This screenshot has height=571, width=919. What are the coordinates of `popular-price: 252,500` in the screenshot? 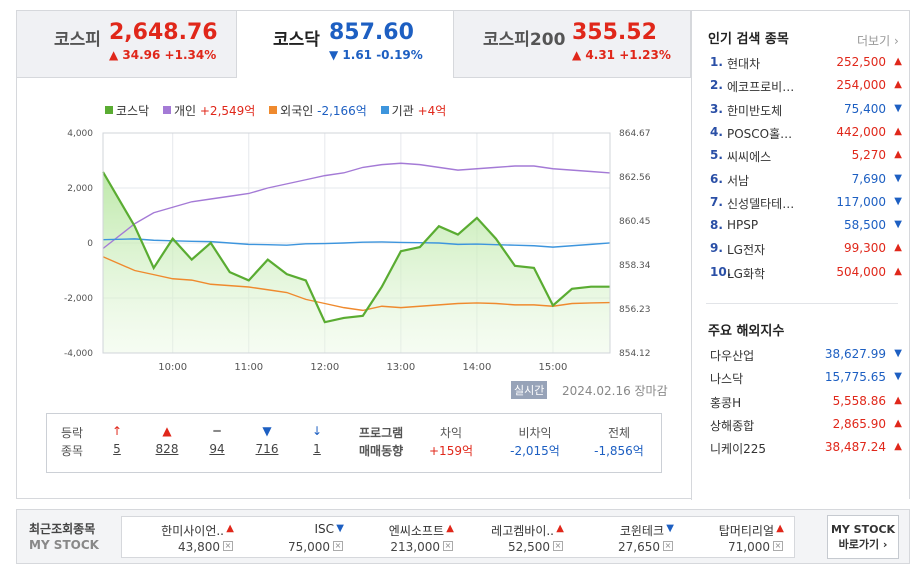 It's located at (861, 62).